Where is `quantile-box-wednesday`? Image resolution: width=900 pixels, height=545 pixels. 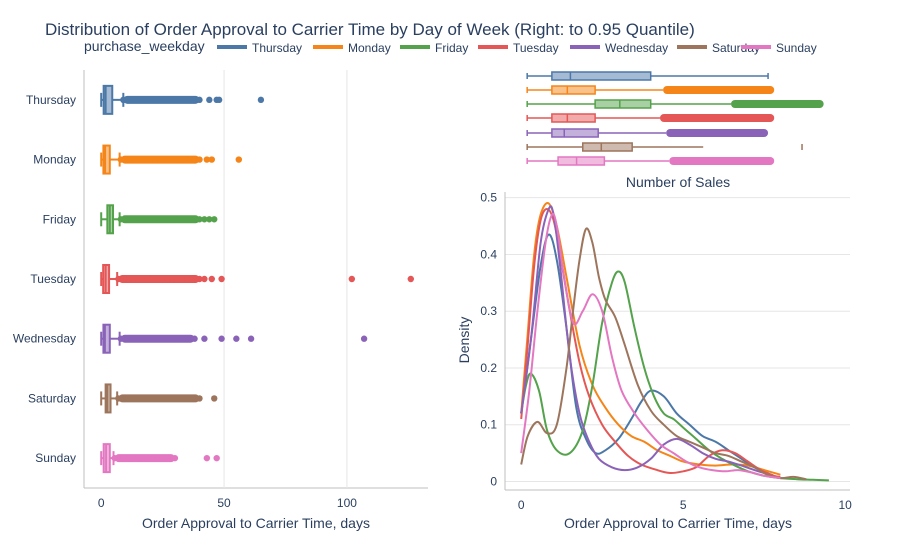 quantile-box-wednesday is located at coordinates (647, 133).